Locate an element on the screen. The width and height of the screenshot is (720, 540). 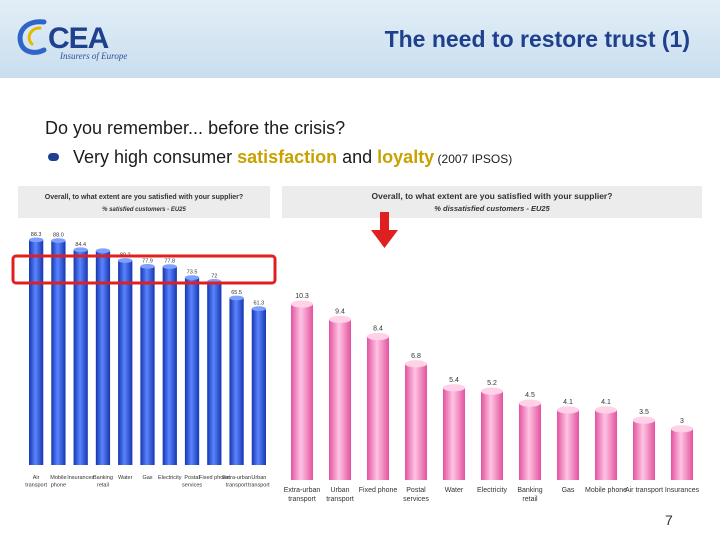
question-text: Do you remember... before the crisis? is located at coordinates (195, 128).